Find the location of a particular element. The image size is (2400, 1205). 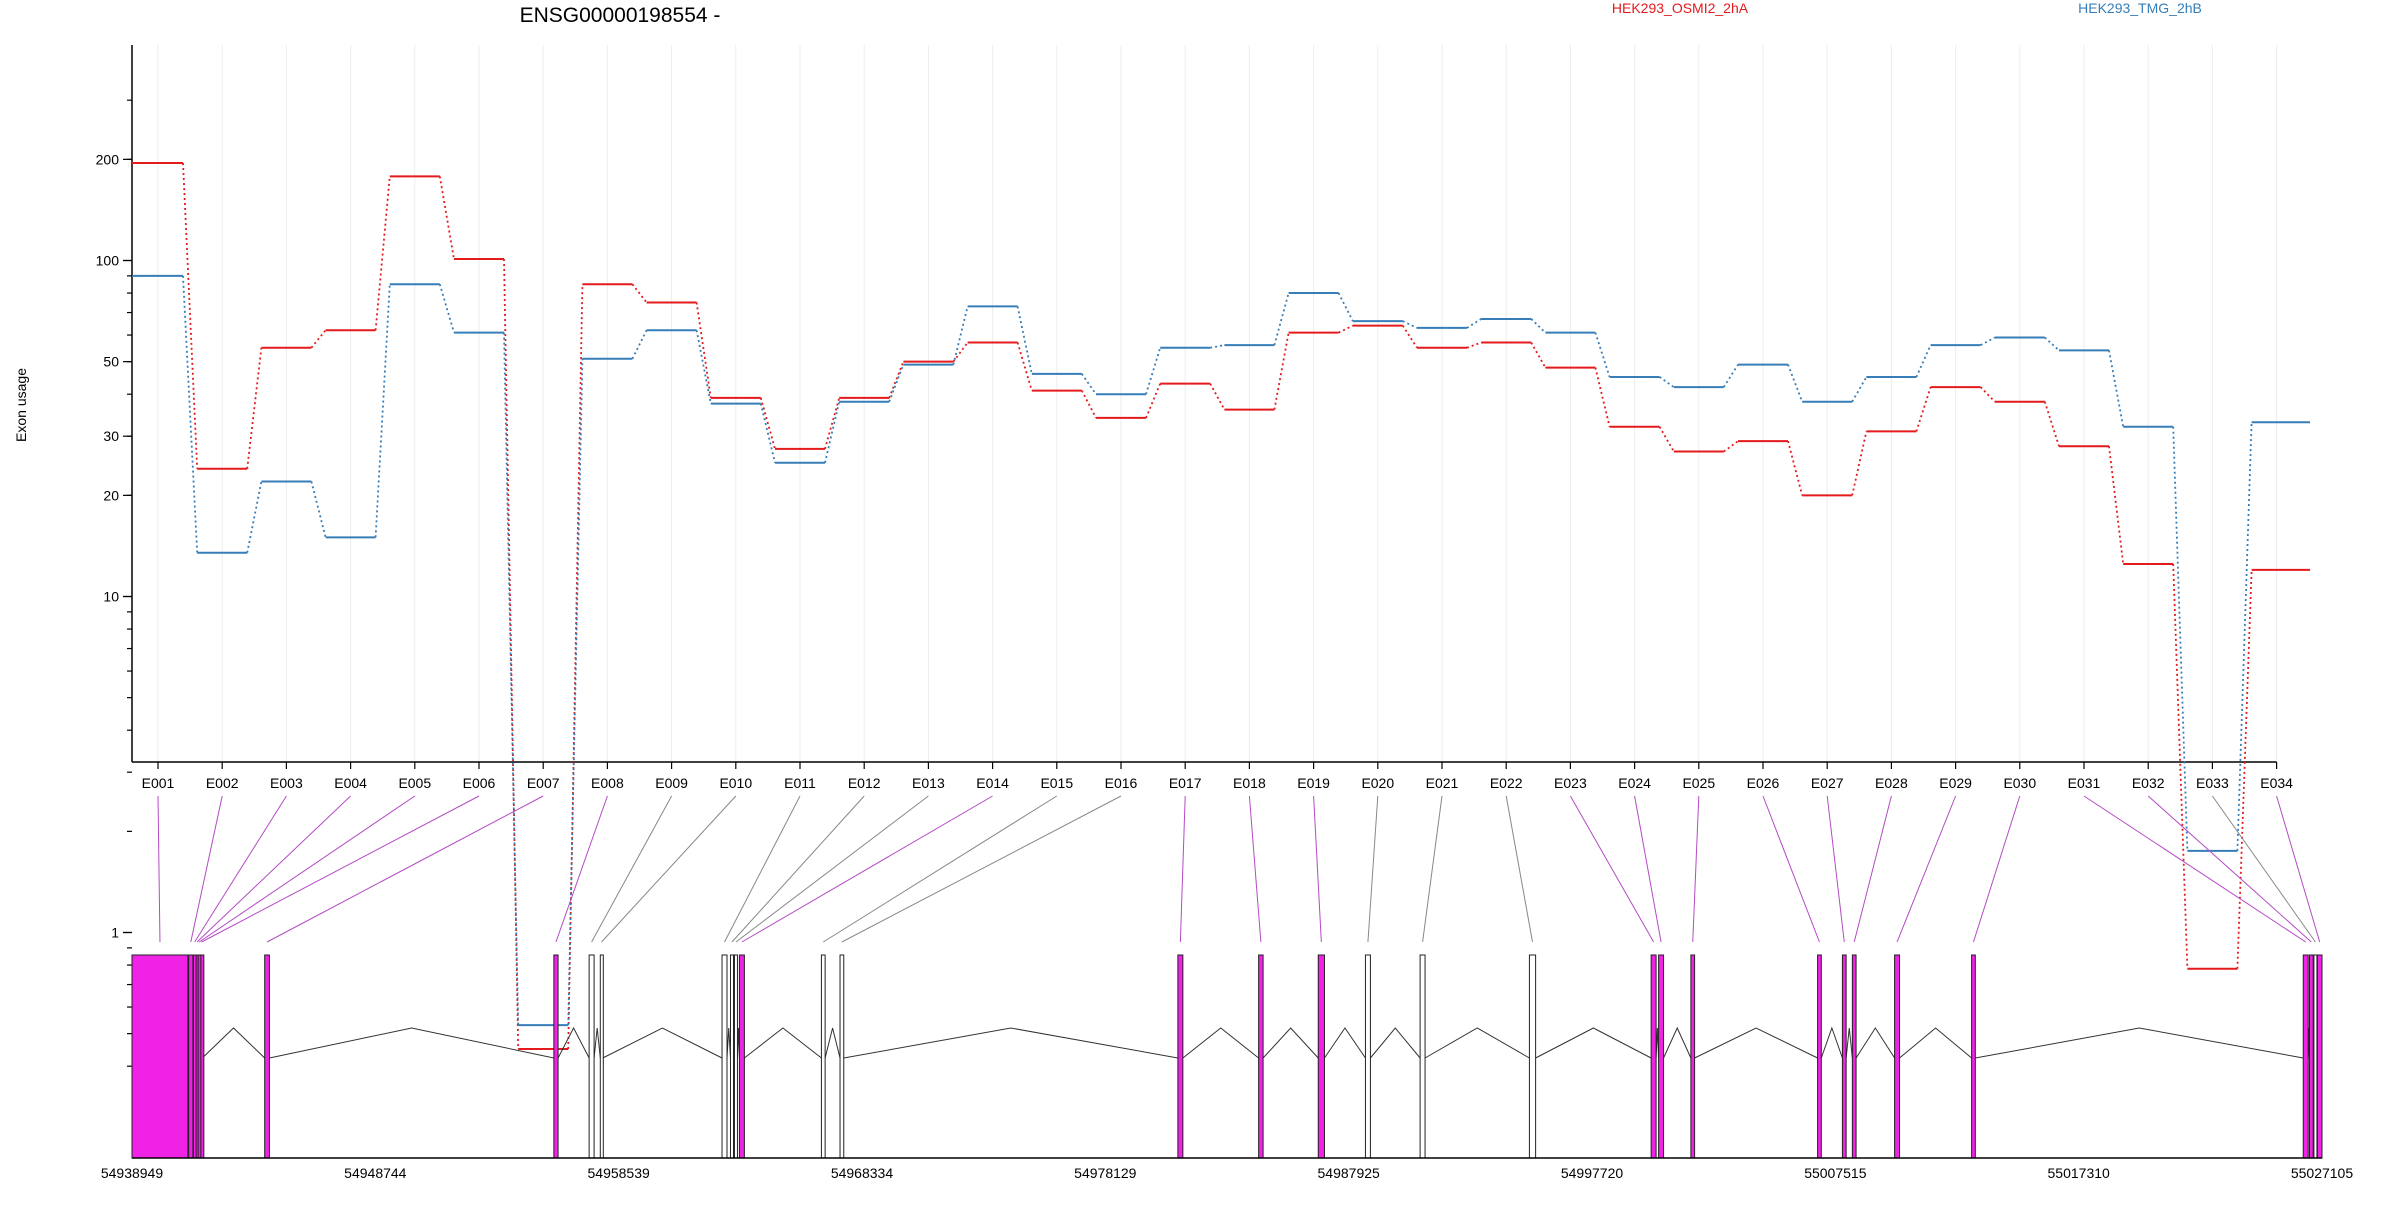

x-tick-label-E031: E031 is located at coordinates (2084, 783).